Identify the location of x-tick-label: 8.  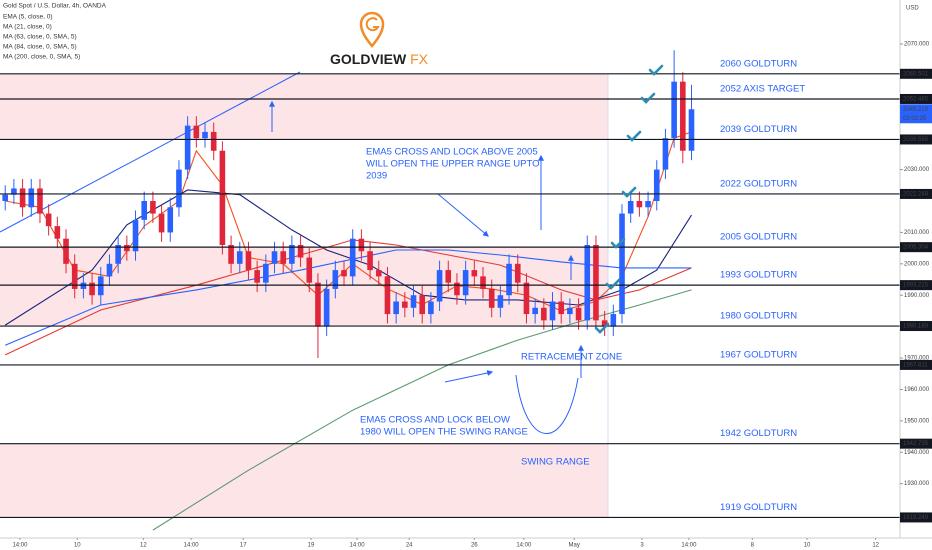
(753, 546).